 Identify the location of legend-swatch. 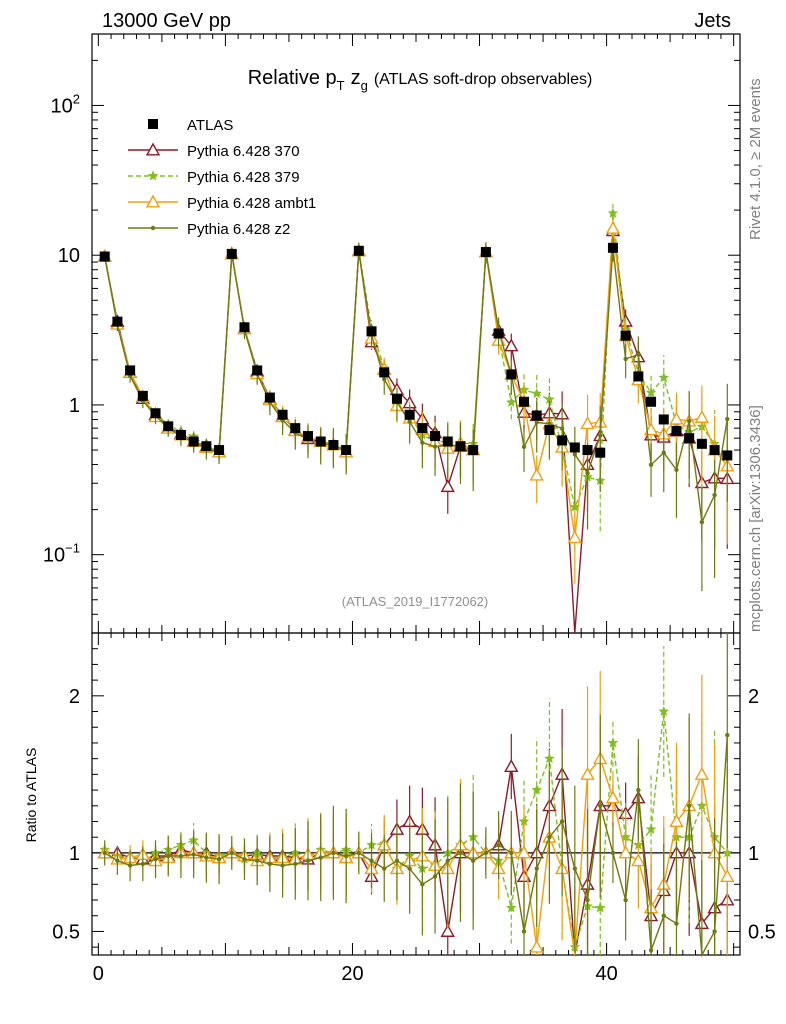
(153, 124).